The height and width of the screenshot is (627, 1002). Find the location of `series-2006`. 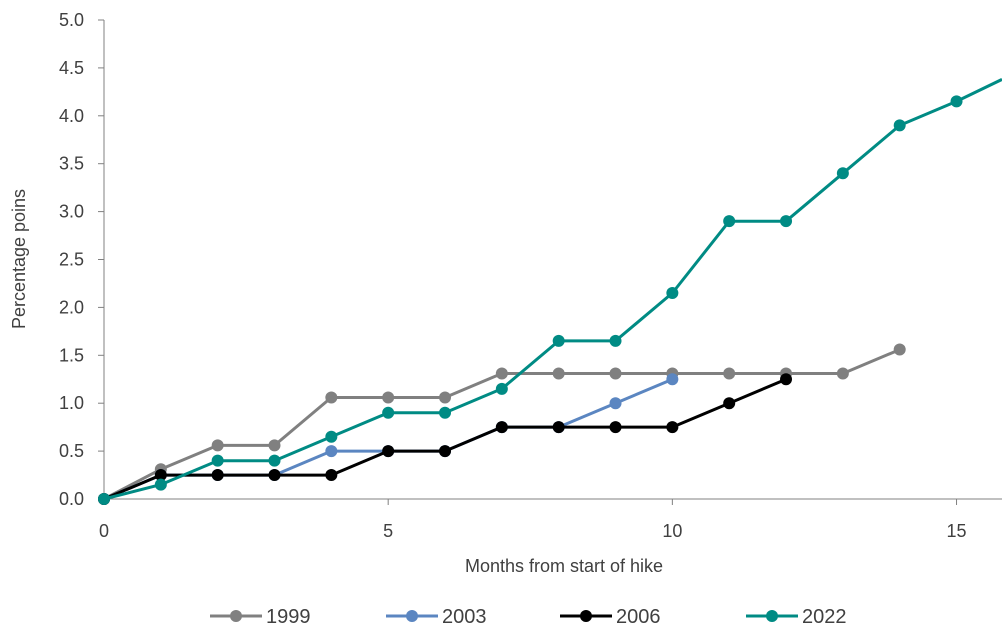

series-2006 is located at coordinates (445, 439).